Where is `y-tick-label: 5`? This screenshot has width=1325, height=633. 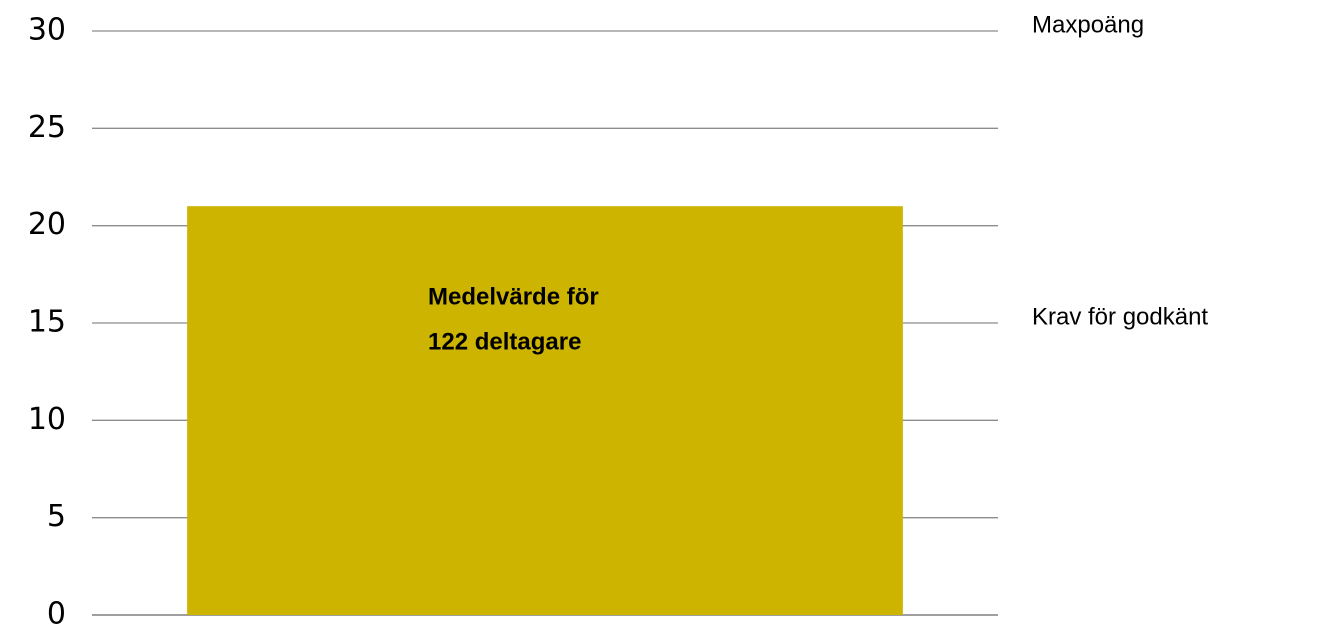 y-tick-label: 5 is located at coordinates (56, 516).